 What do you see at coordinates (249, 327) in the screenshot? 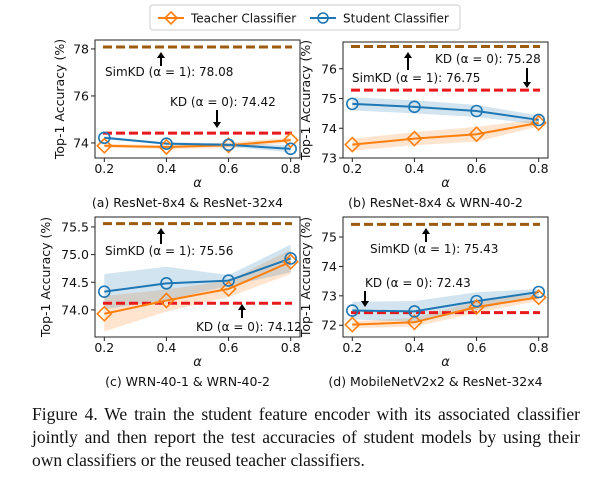
I see `kd-annotation: KD (α = 0): 74.12` at bounding box center [249, 327].